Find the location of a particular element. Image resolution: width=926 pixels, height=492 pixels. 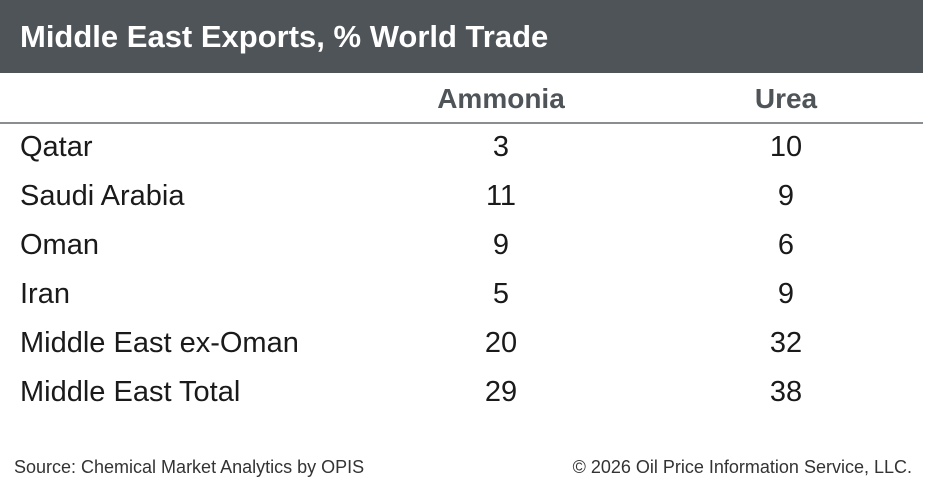

ammonia-value: 9 is located at coordinates (501, 245).